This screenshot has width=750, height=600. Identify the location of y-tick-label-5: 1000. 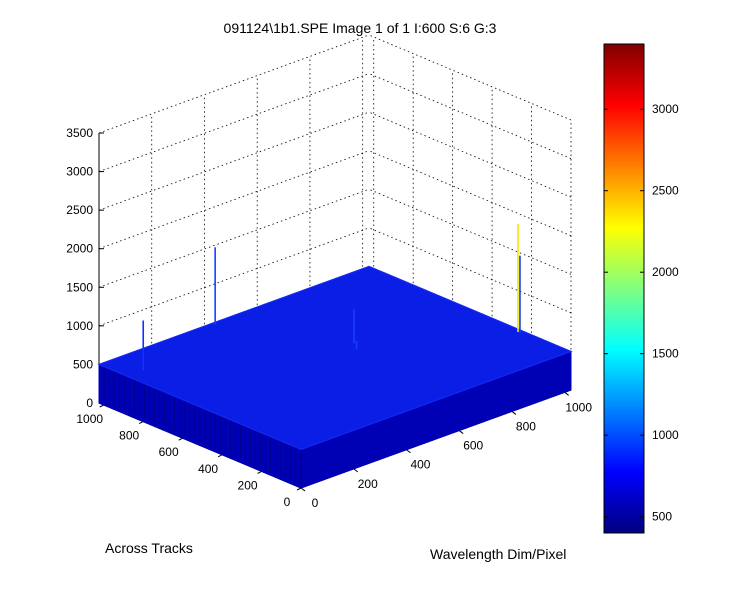
(89, 419).